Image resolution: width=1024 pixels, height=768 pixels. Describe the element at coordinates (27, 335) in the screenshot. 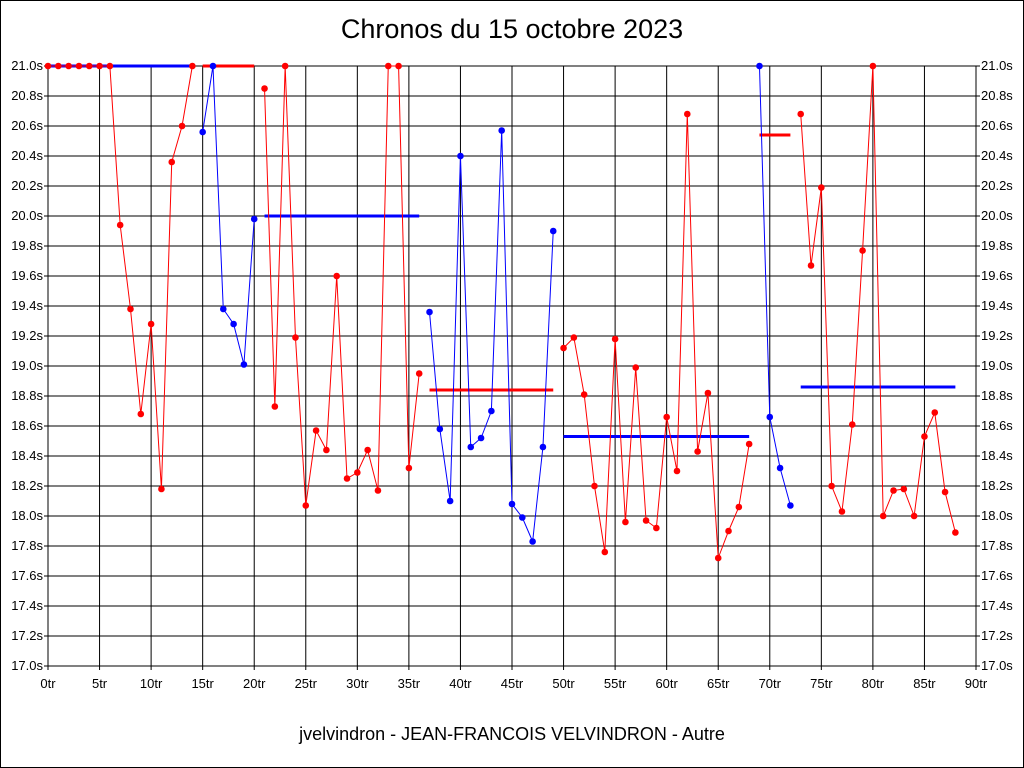

I see `y-tick-label: 19.2s` at that location.